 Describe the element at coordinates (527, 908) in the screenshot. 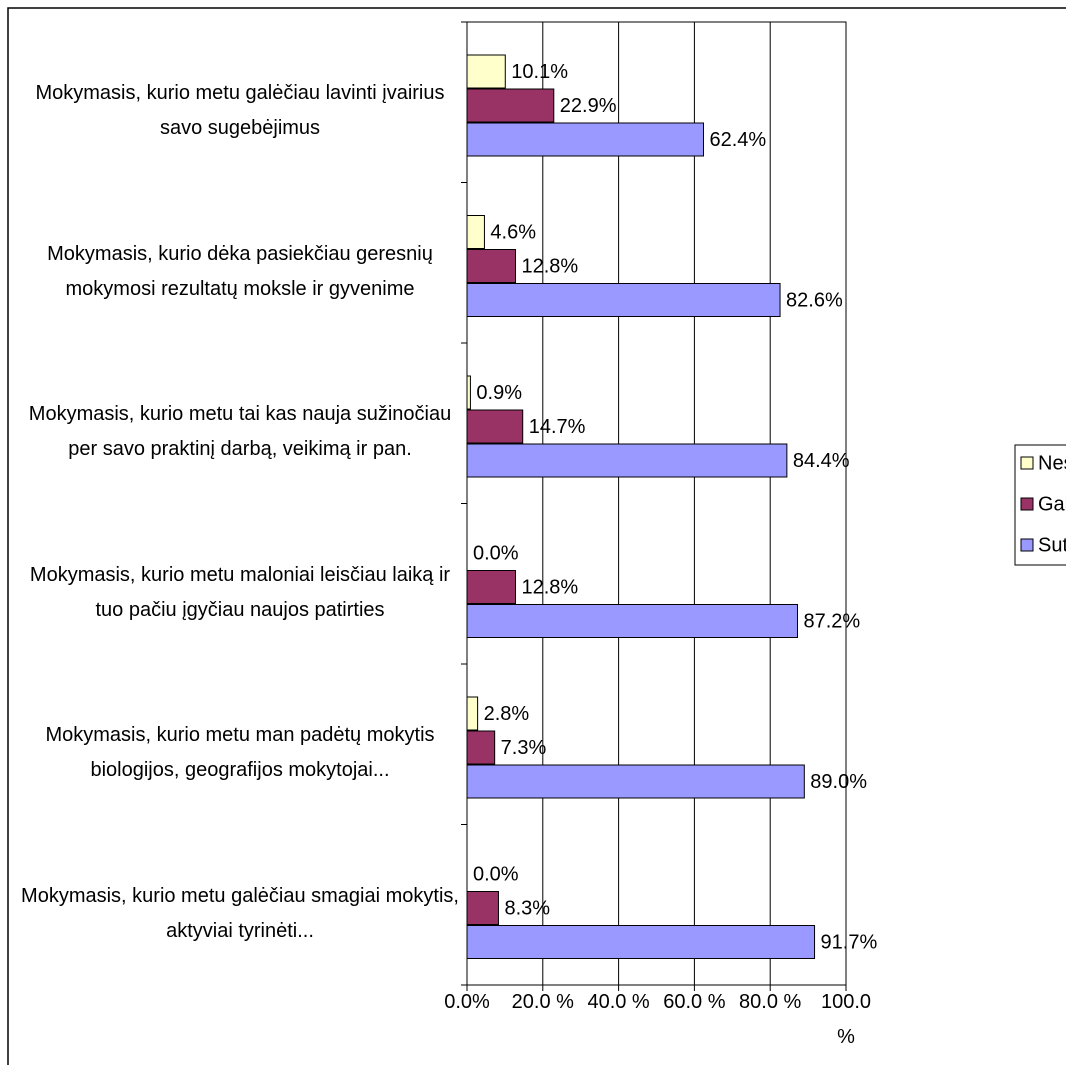

I see `value-label: 8.3%` at that location.